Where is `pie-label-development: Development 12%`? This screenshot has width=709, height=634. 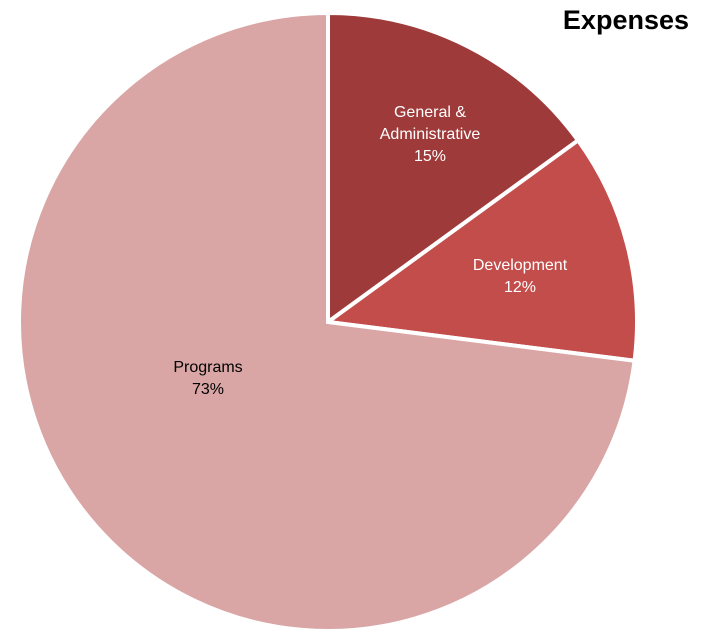
pie-label-development: Development 12% is located at coordinates (520, 276).